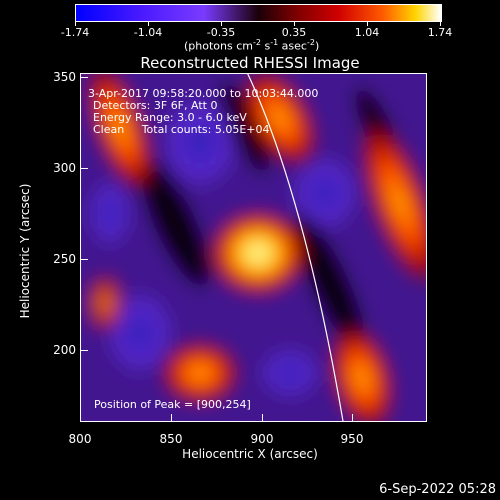 The width and height of the screenshot is (500, 500). What do you see at coordinates (75, 32) in the screenshot?
I see `colorbar-tick-label: -1.74` at bounding box center [75, 32].